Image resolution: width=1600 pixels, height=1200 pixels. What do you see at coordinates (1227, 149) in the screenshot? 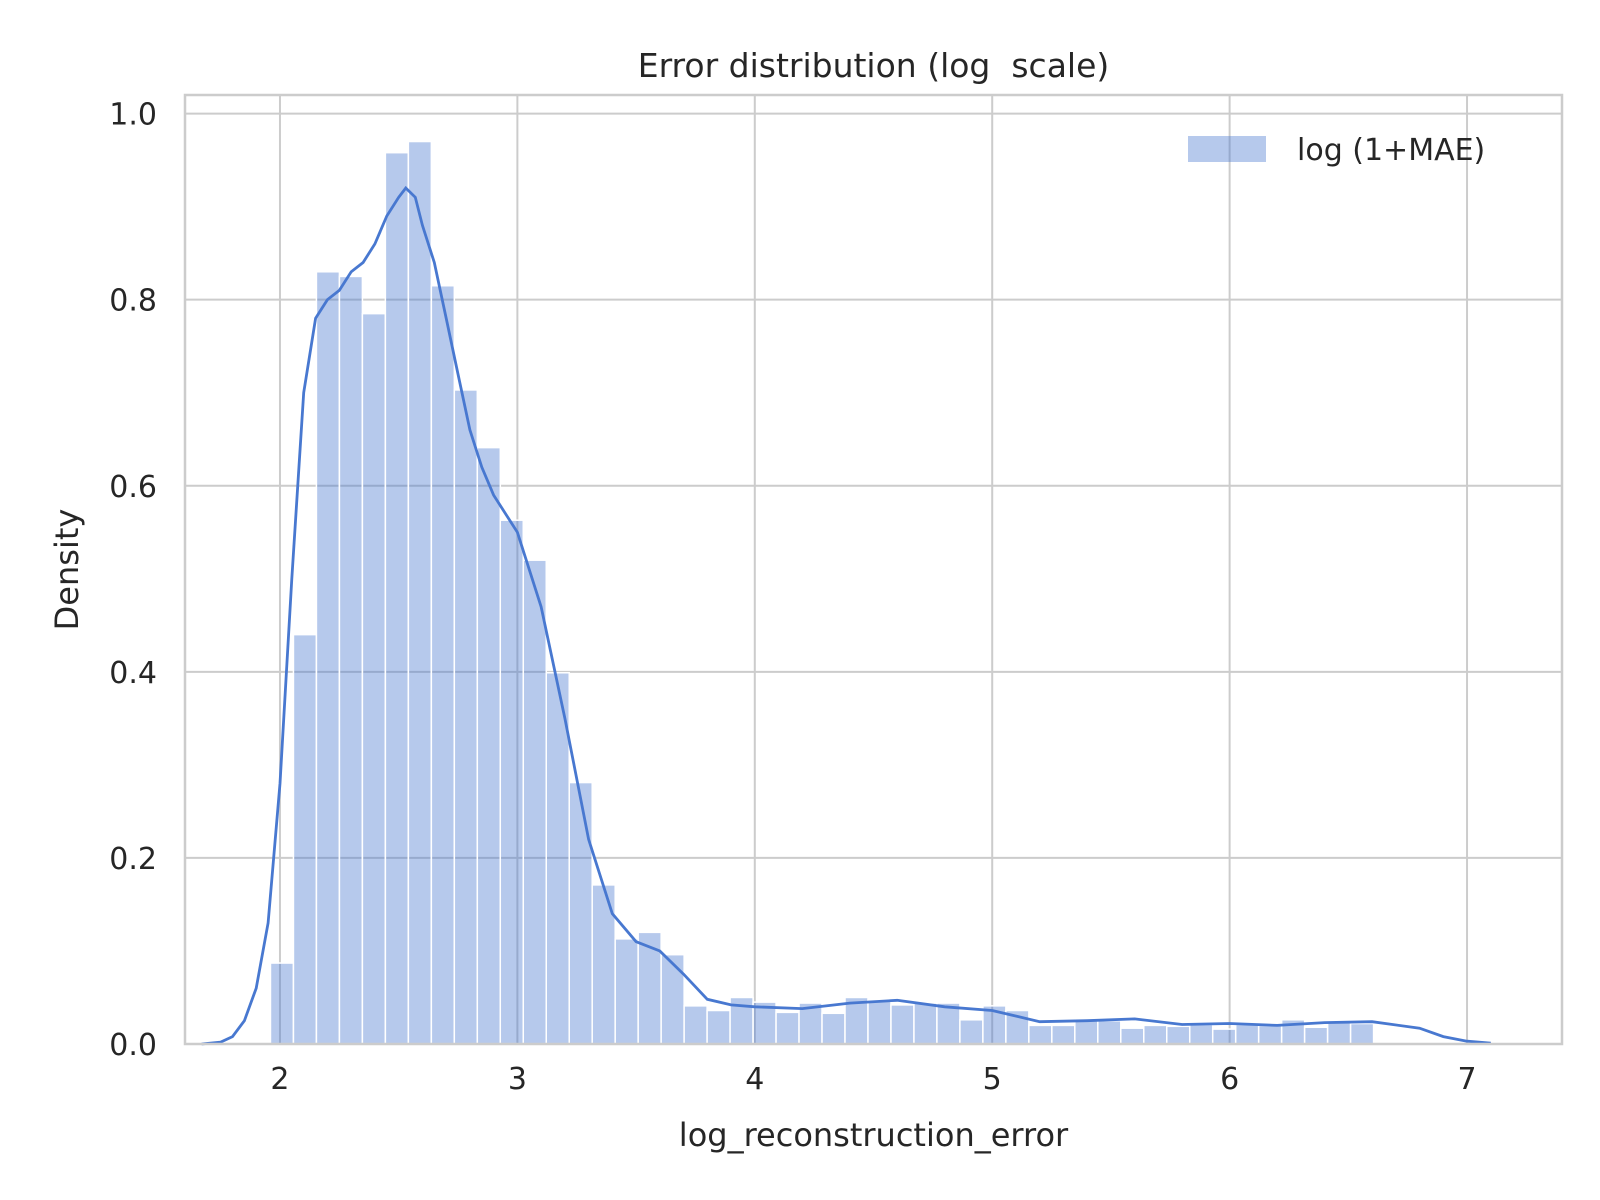
I see `legend-swatch` at bounding box center [1227, 149].